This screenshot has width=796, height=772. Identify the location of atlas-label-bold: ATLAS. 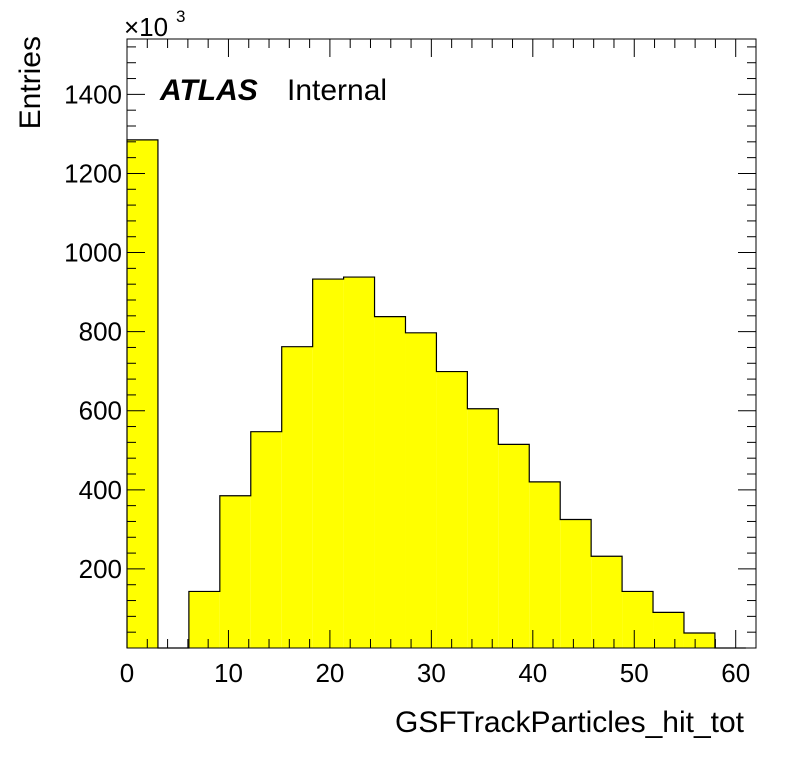
(208, 90).